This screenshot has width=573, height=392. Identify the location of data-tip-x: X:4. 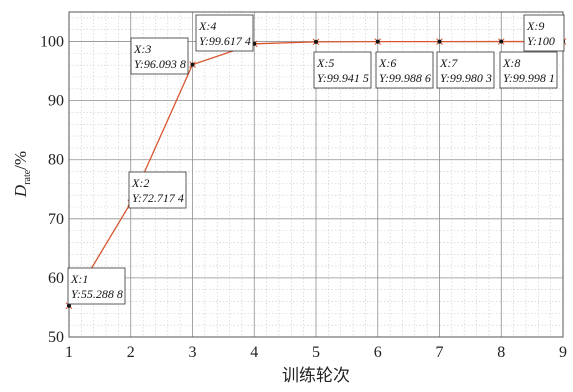
(207, 26).